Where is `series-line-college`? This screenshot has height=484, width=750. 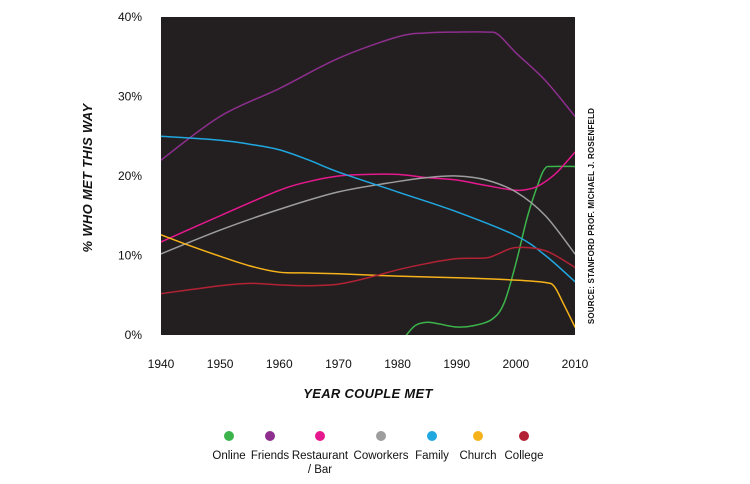 series-line-college is located at coordinates (368, 270).